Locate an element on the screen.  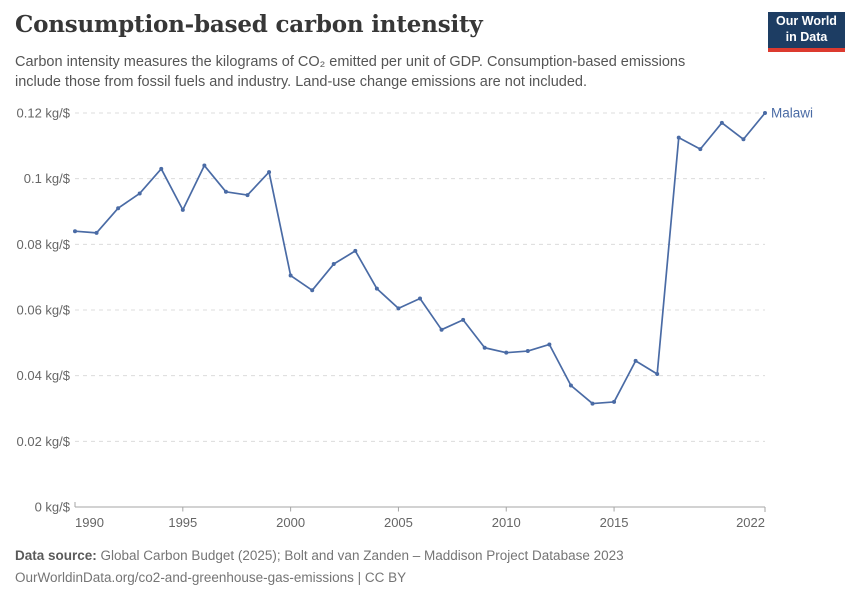
x-axis-tick-label: 2010 is located at coordinates (506, 522).